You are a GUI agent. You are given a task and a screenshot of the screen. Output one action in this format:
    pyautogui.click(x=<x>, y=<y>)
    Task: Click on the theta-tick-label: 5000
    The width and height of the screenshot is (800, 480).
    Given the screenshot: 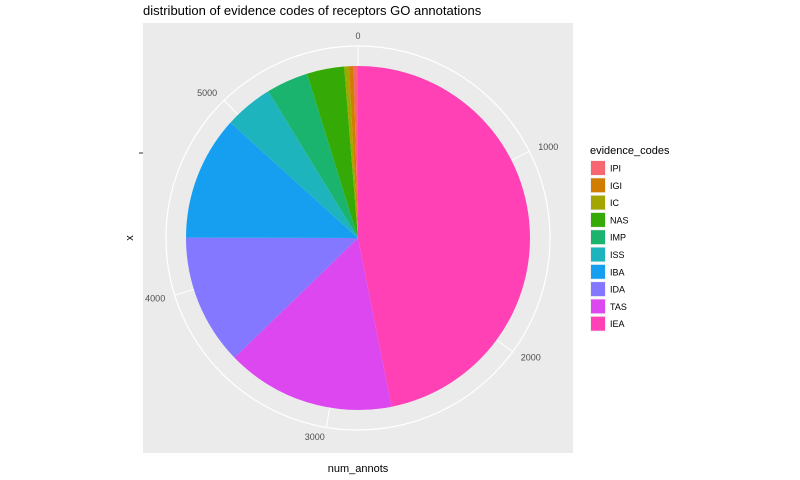 What is the action you would take?
    pyautogui.click(x=207, y=93)
    